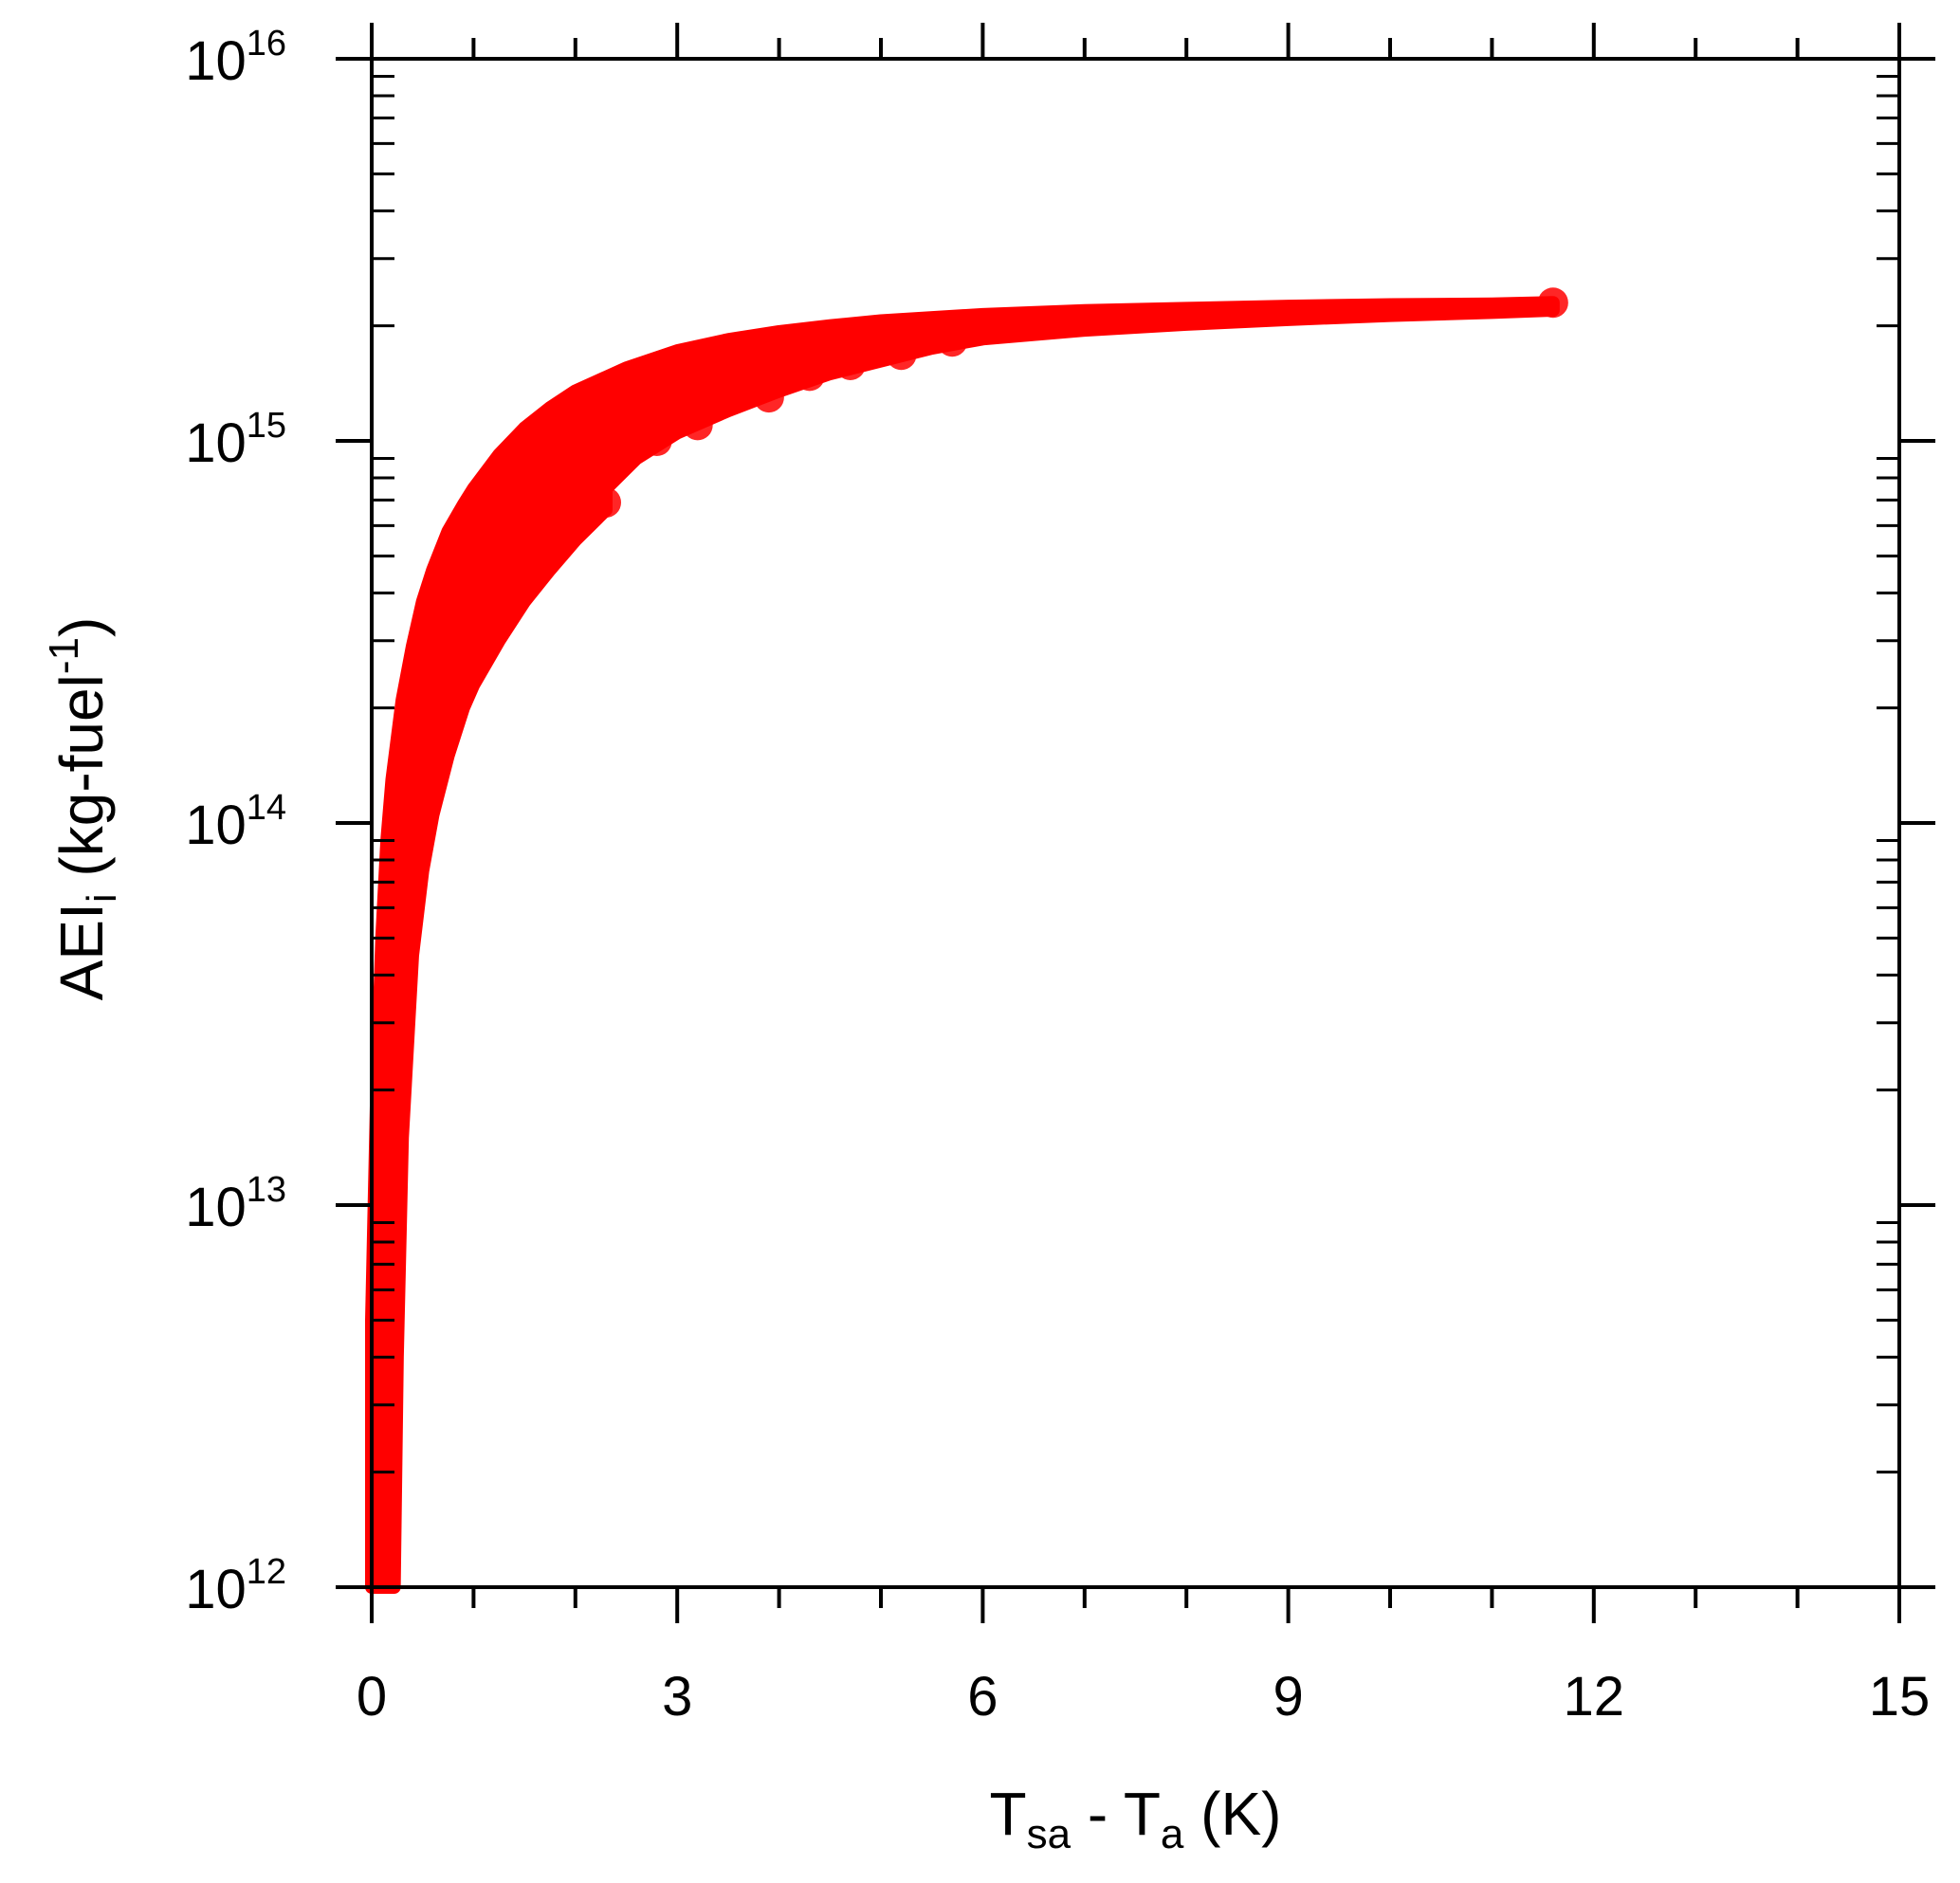 This screenshot has height=1883, width=1960. What do you see at coordinates (235, 440) in the screenshot?
I see `y-tick-label: 1015` at bounding box center [235, 440].